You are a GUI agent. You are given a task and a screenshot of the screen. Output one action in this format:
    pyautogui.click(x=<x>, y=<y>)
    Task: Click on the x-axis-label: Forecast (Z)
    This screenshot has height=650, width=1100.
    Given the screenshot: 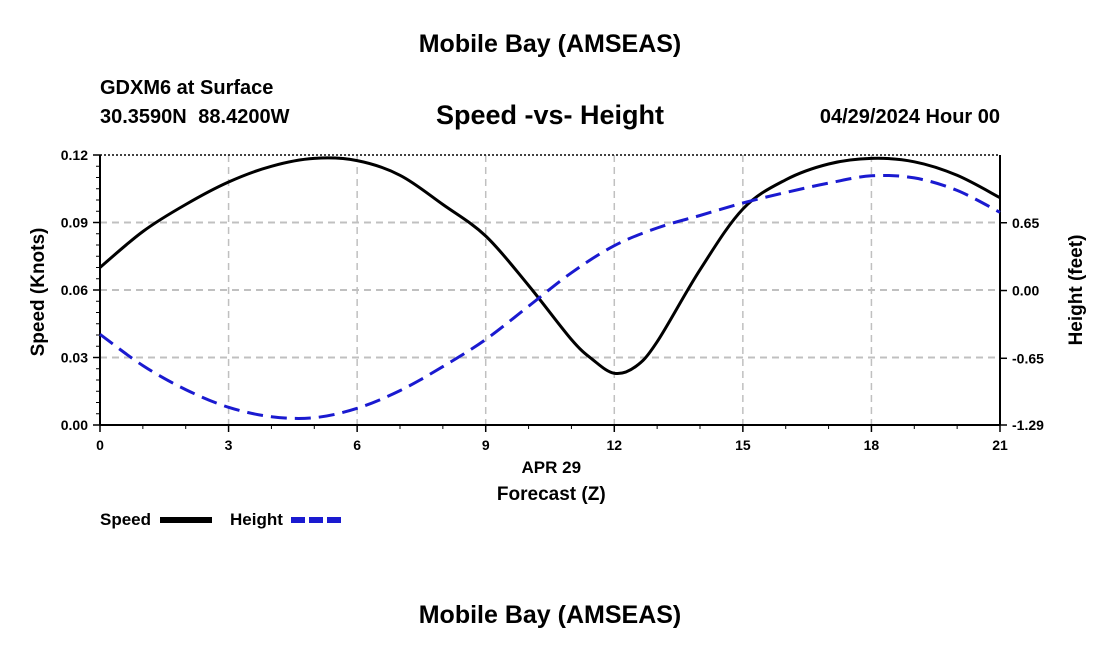 What is the action you would take?
    pyautogui.click(x=551, y=494)
    